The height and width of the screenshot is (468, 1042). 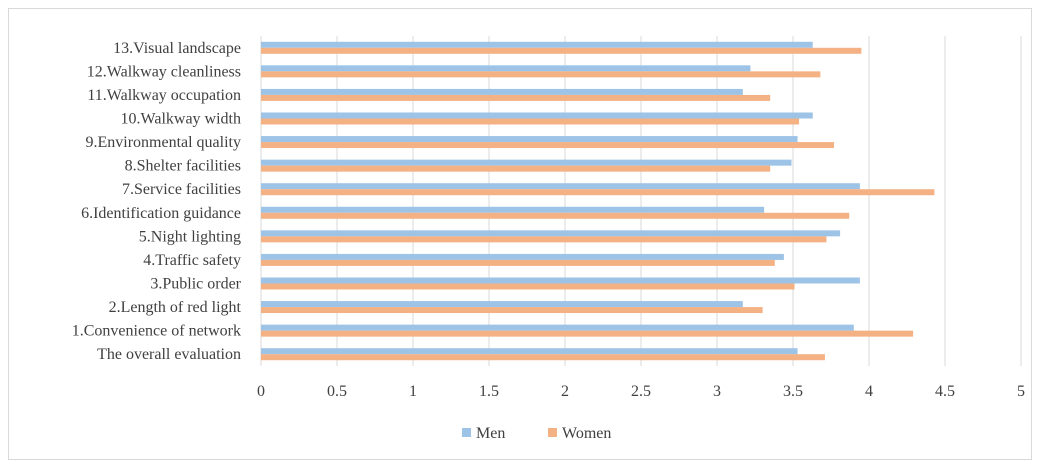 What do you see at coordinates (177, 48) in the screenshot?
I see `category-label: 13.Visual landscape` at bounding box center [177, 48].